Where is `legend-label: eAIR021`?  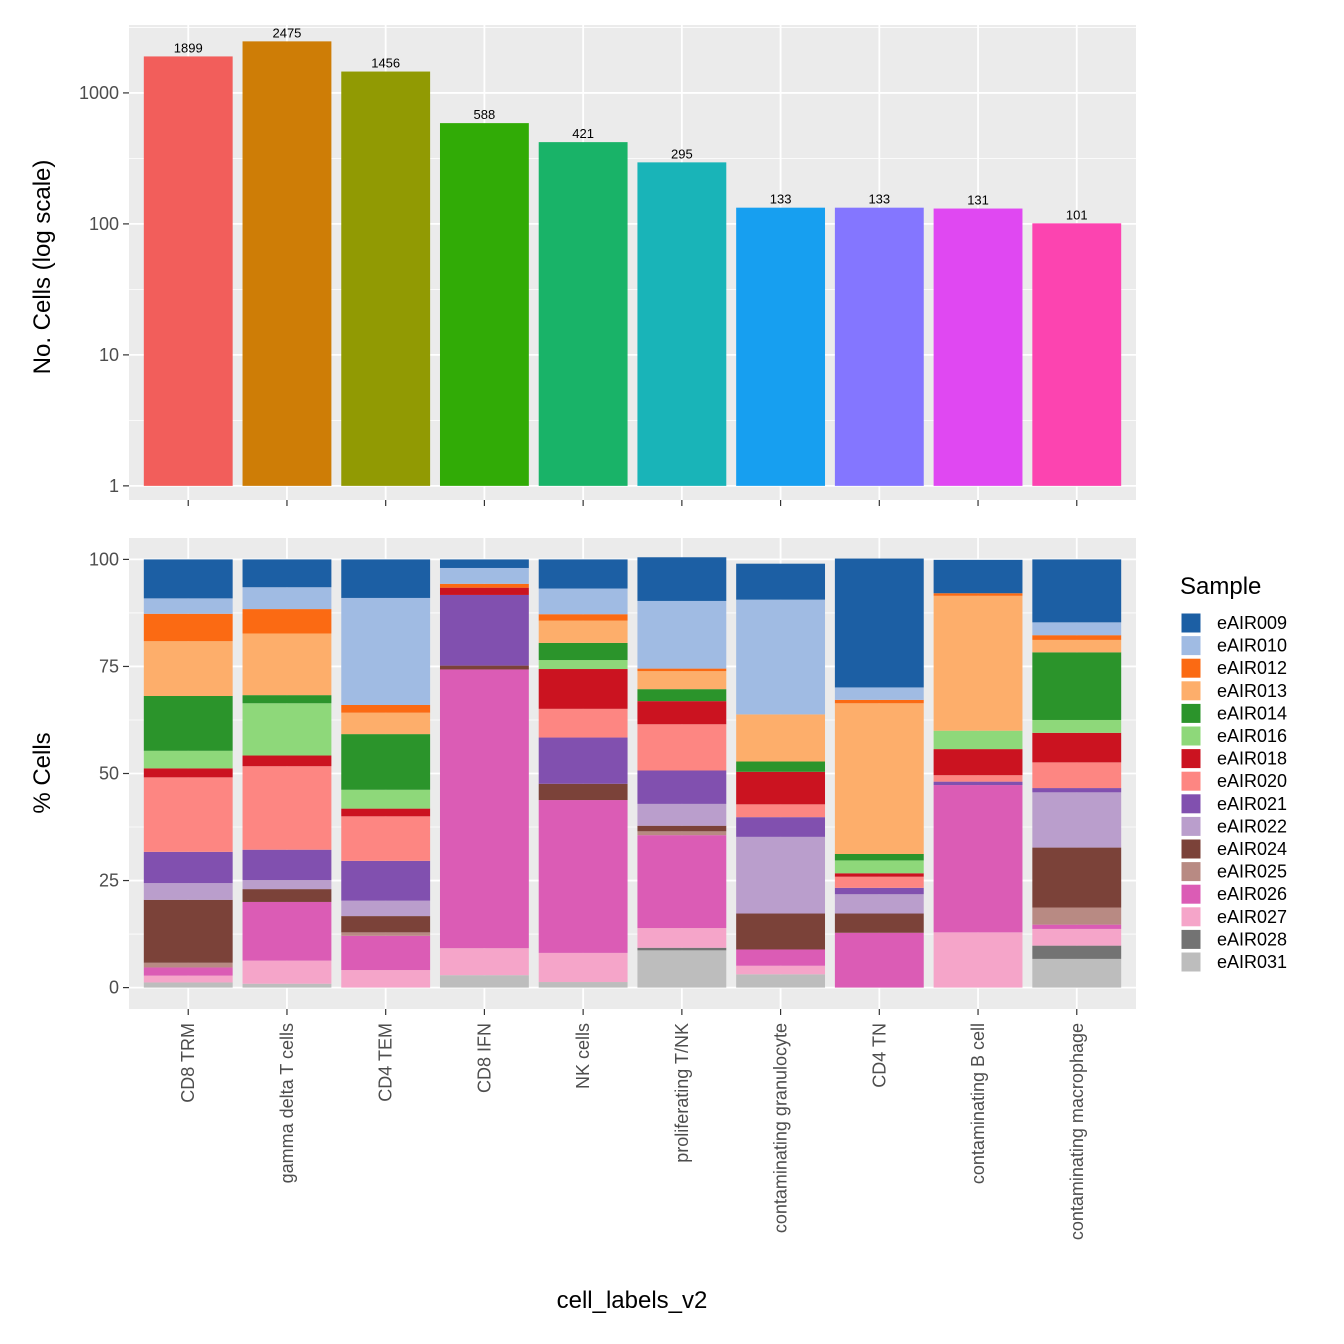
legend-label: eAIR021 is located at coordinates (1252, 804).